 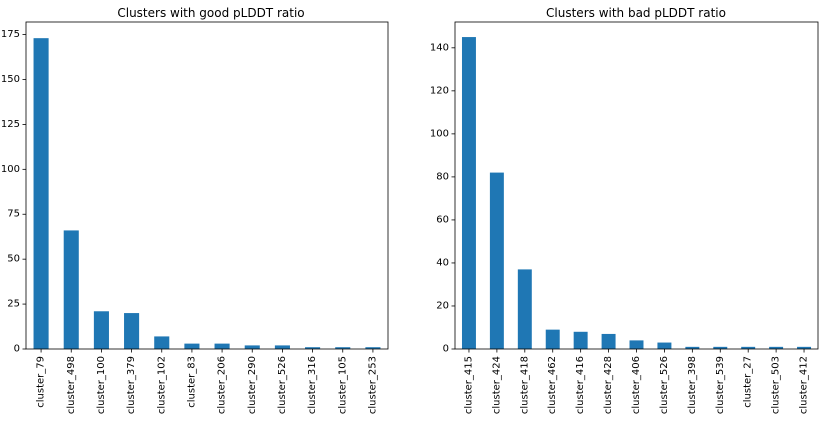 I want to click on x-tick-label: cluster_398, so click(x=692, y=385).